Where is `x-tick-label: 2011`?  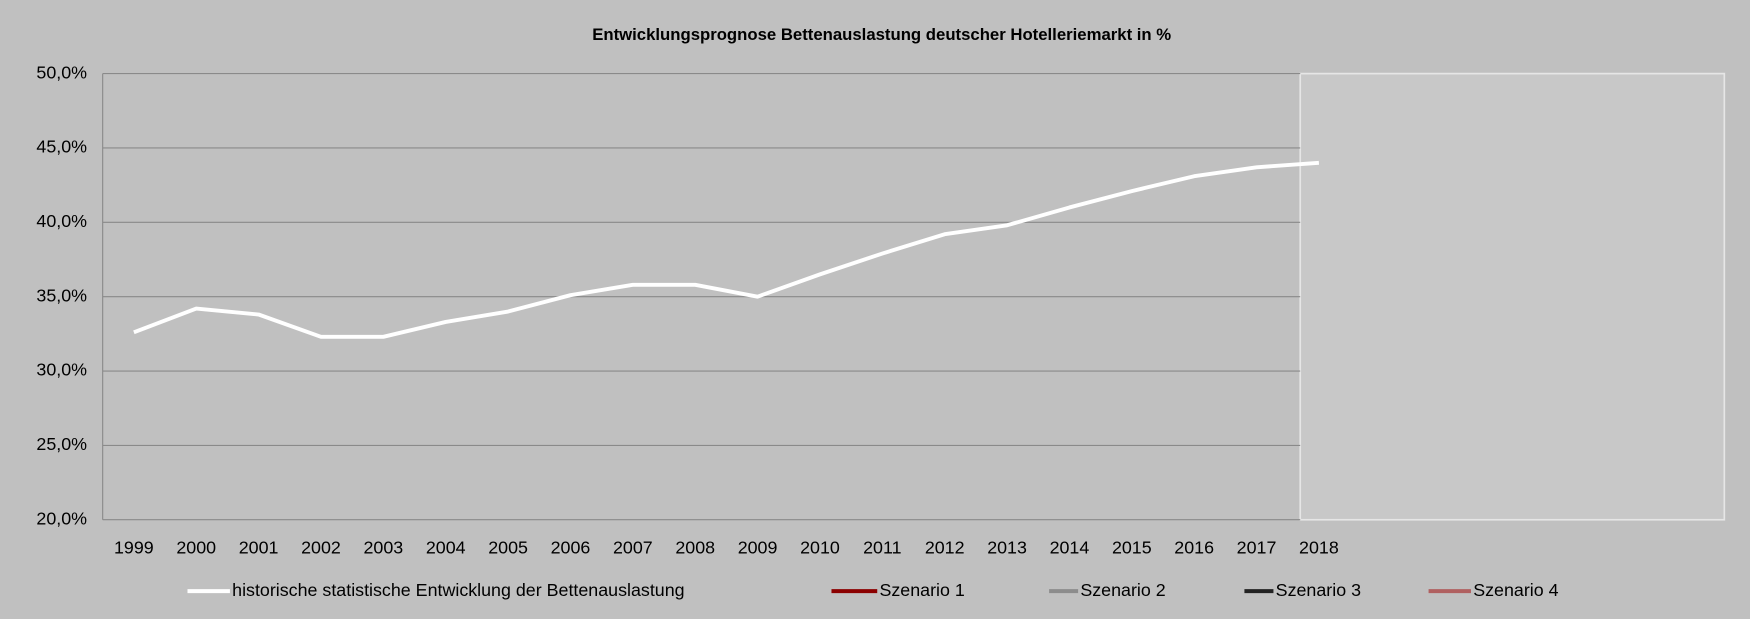
x-tick-label: 2011 is located at coordinates (882, 547).